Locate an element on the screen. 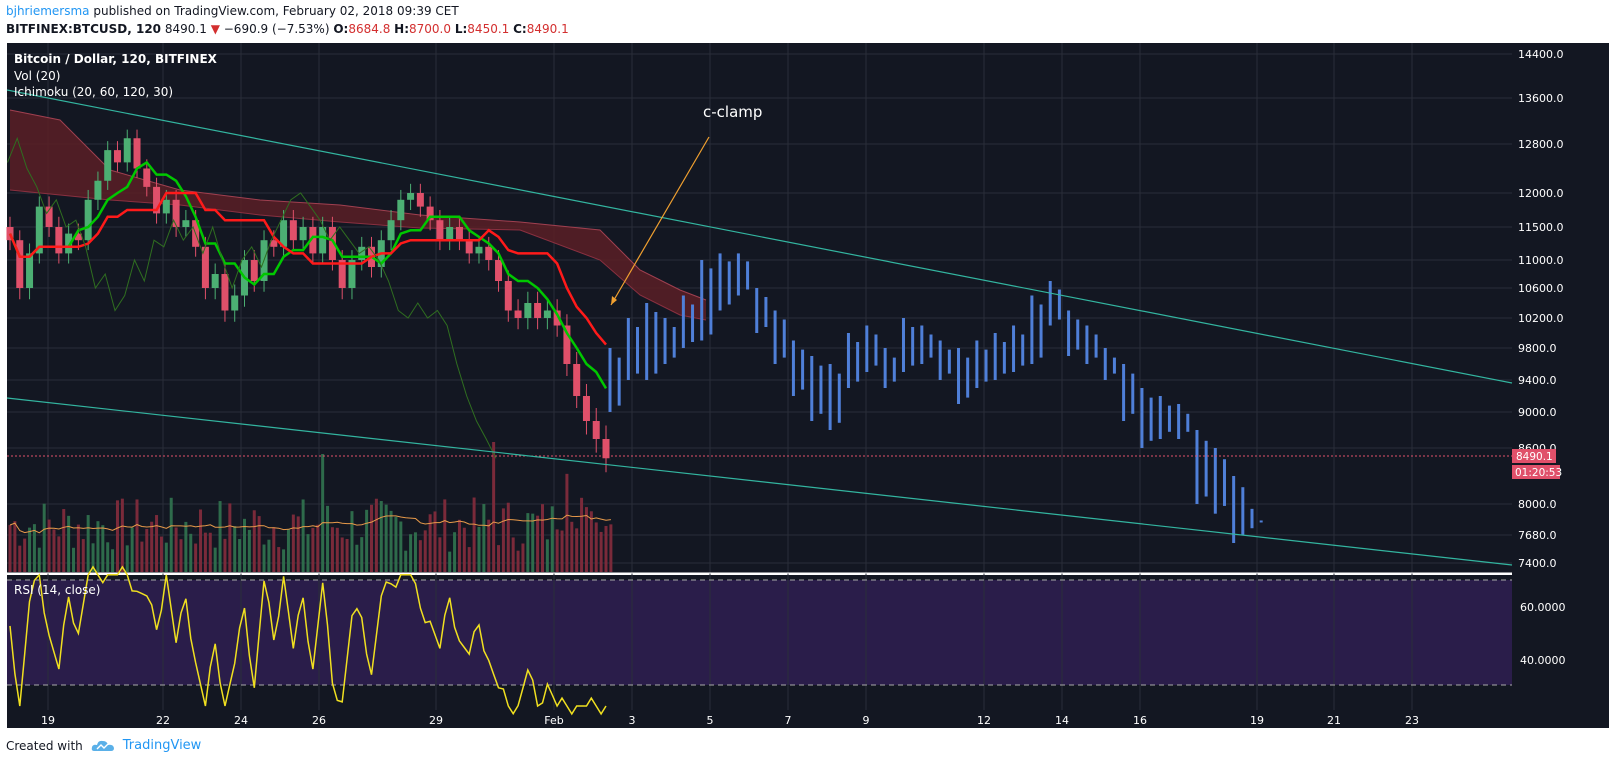  time-axis is located at coordinates (759, 719).